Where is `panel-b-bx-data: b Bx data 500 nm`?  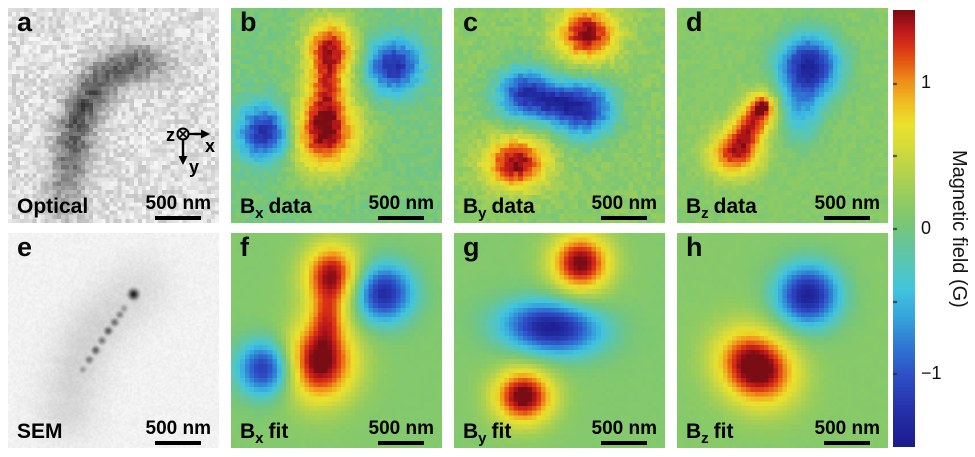
panel-b-bx-data: b Bx data 500 nm is located at coordinates (336, 115).